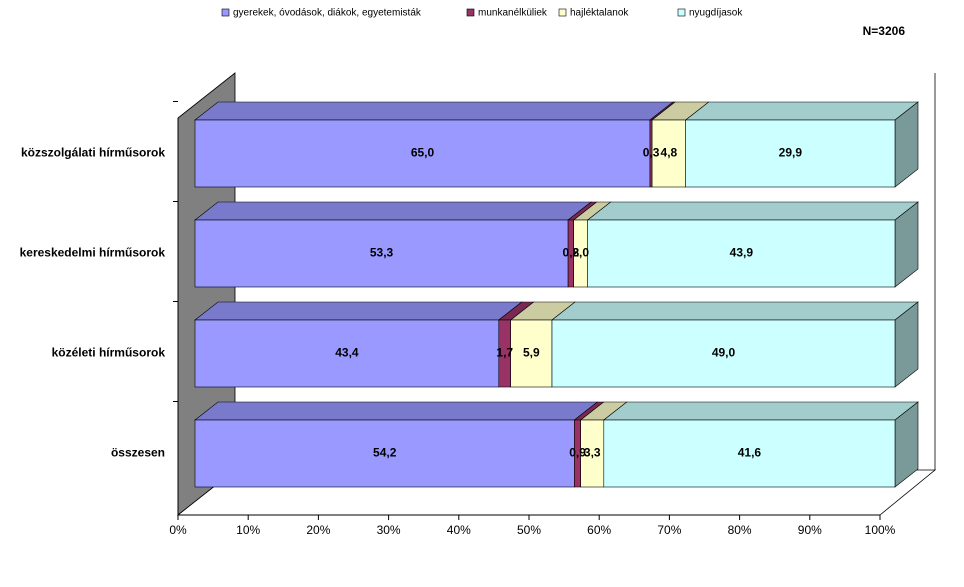 This screenshot has width=964, height=587. Describe the element at coordinates (880, 530) in the screenshot. I see `x-tick-label: 100%` at that location.